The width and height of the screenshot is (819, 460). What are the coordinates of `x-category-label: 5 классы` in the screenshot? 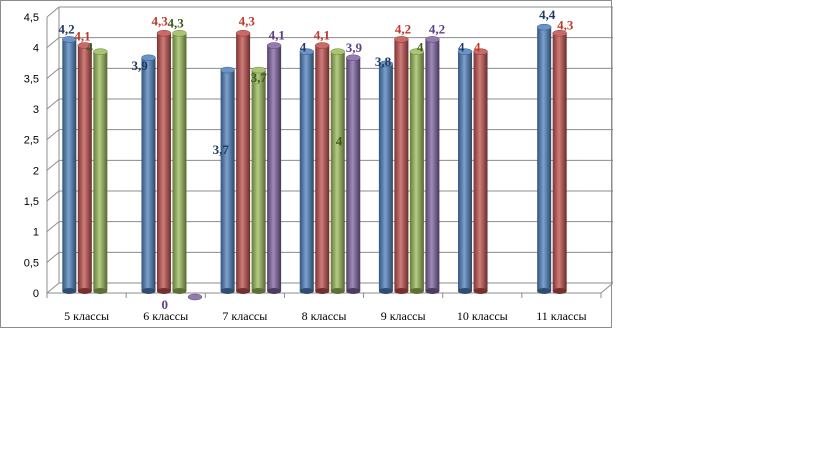 It's located at (86, 316).